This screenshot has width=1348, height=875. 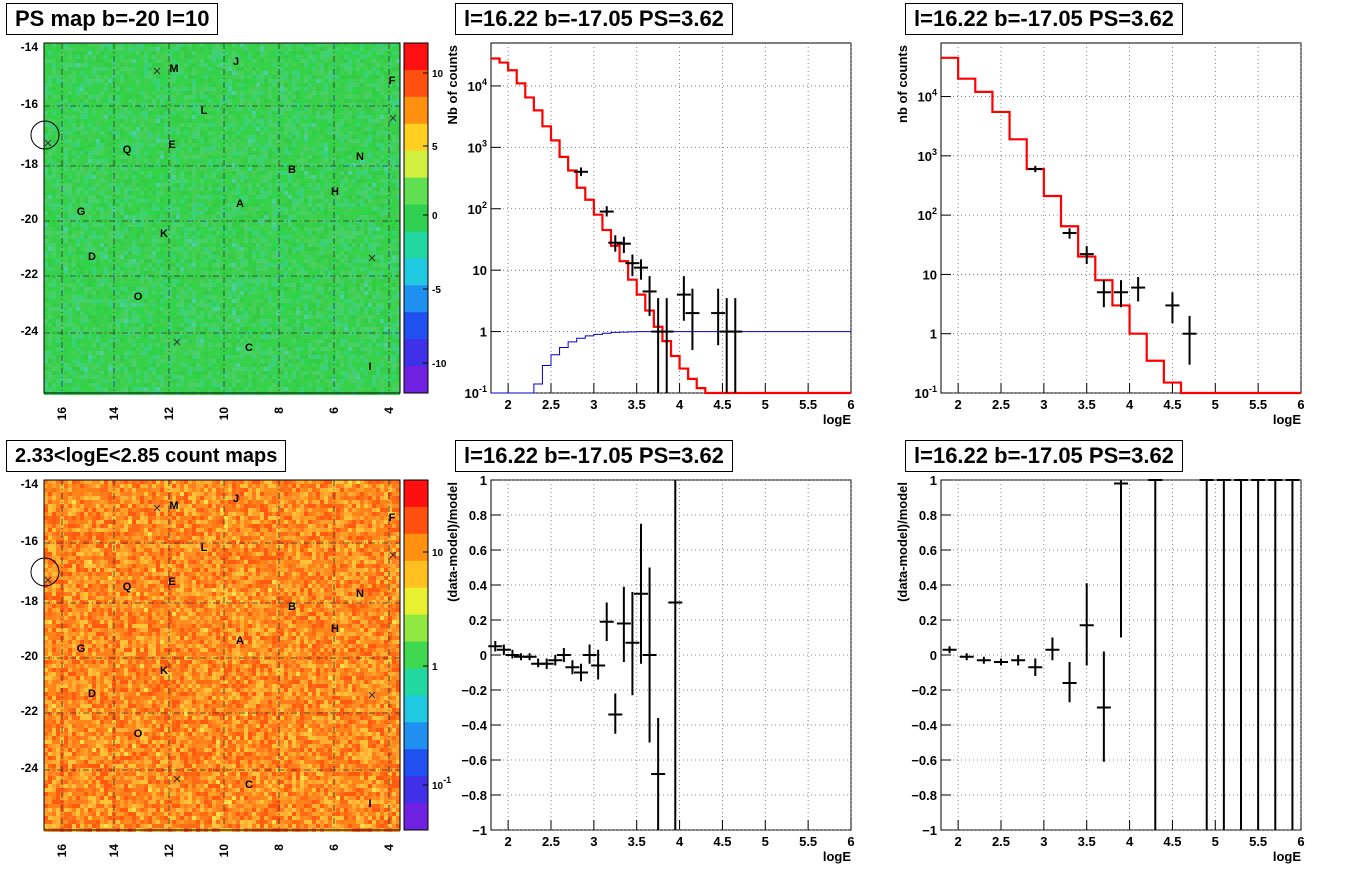 I want to click on map_top-xtick: 12, so click(x=169, y=414).